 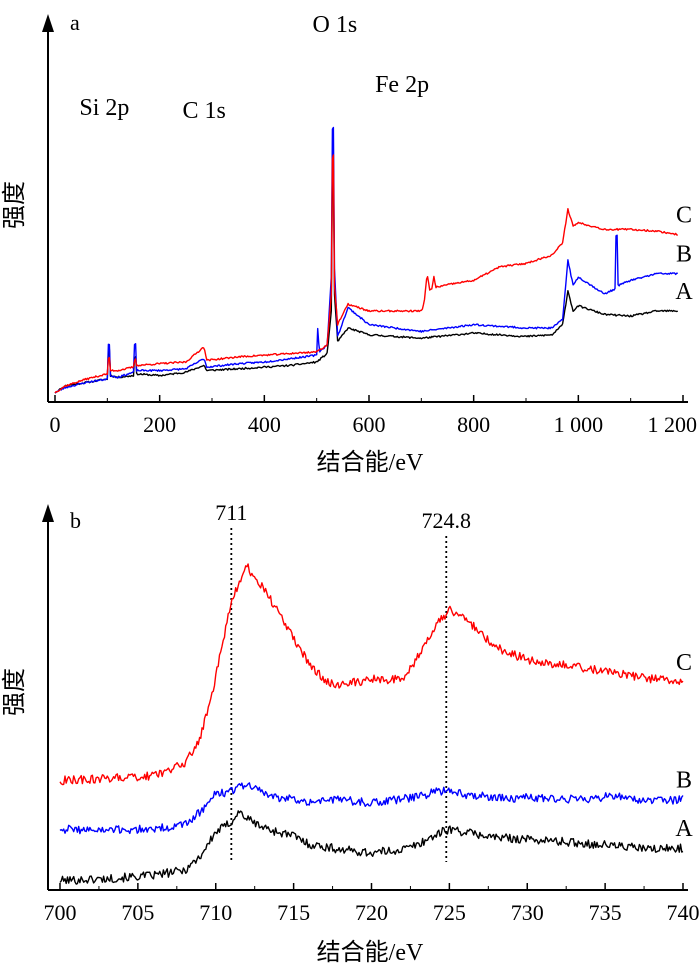 What do you see at coordinates (215, 912) in the screenshot?
I see `x-tick-label: 710` at bounding box center [215, 912].